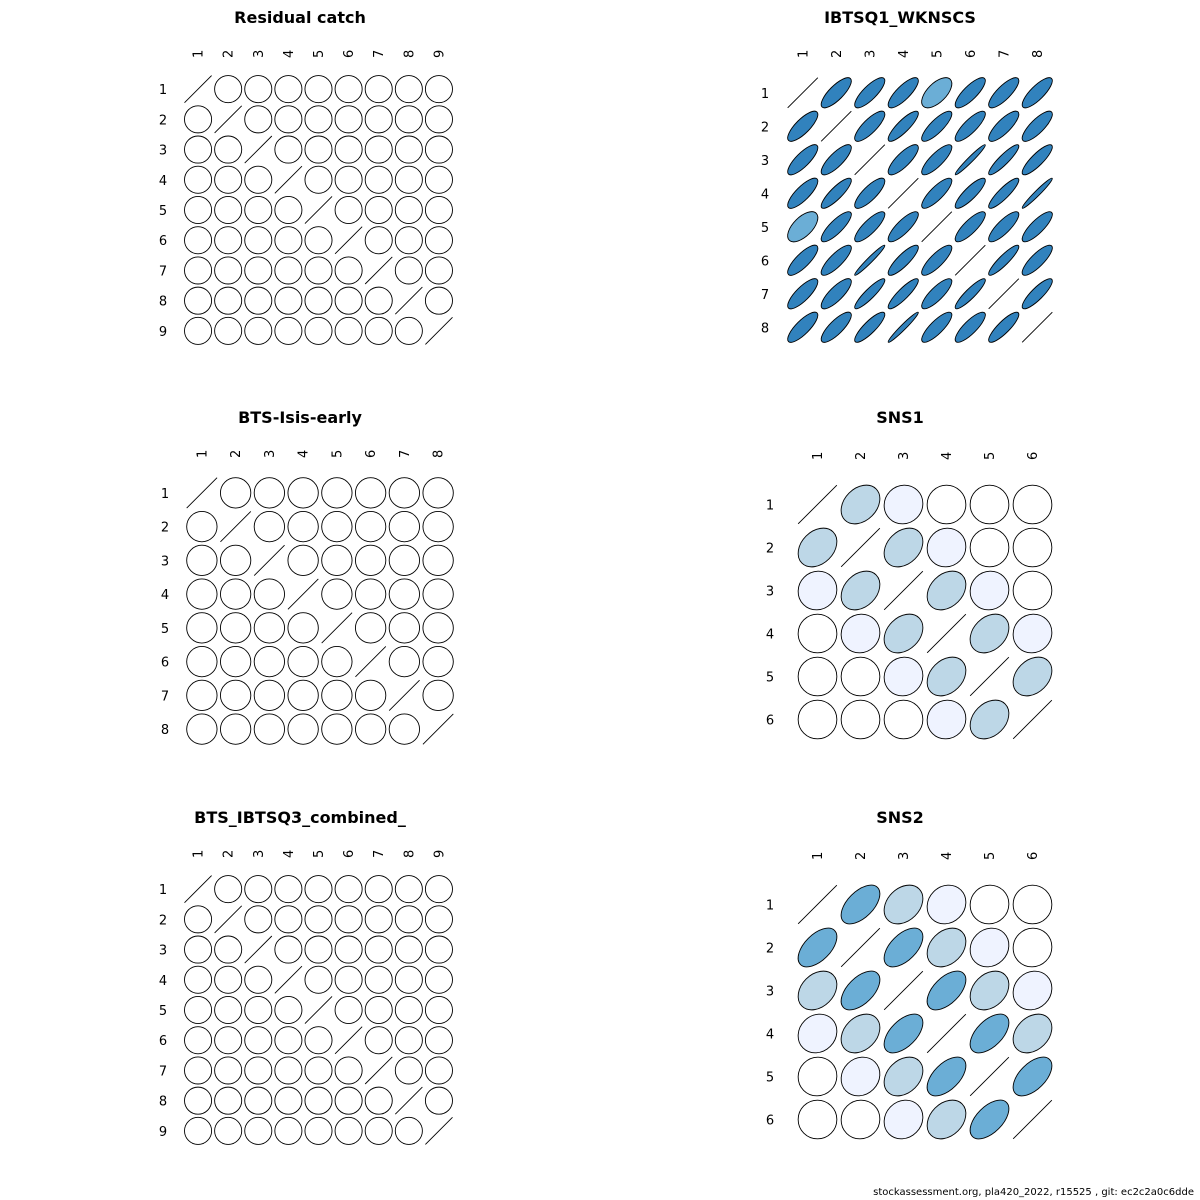 Image resolution: width=1200 pixels, height=1200 pixels. What do you see at coordinates (900, 817) in the screenshot?
I see `panel-title: SNS2` at bounding box center [900, 817].